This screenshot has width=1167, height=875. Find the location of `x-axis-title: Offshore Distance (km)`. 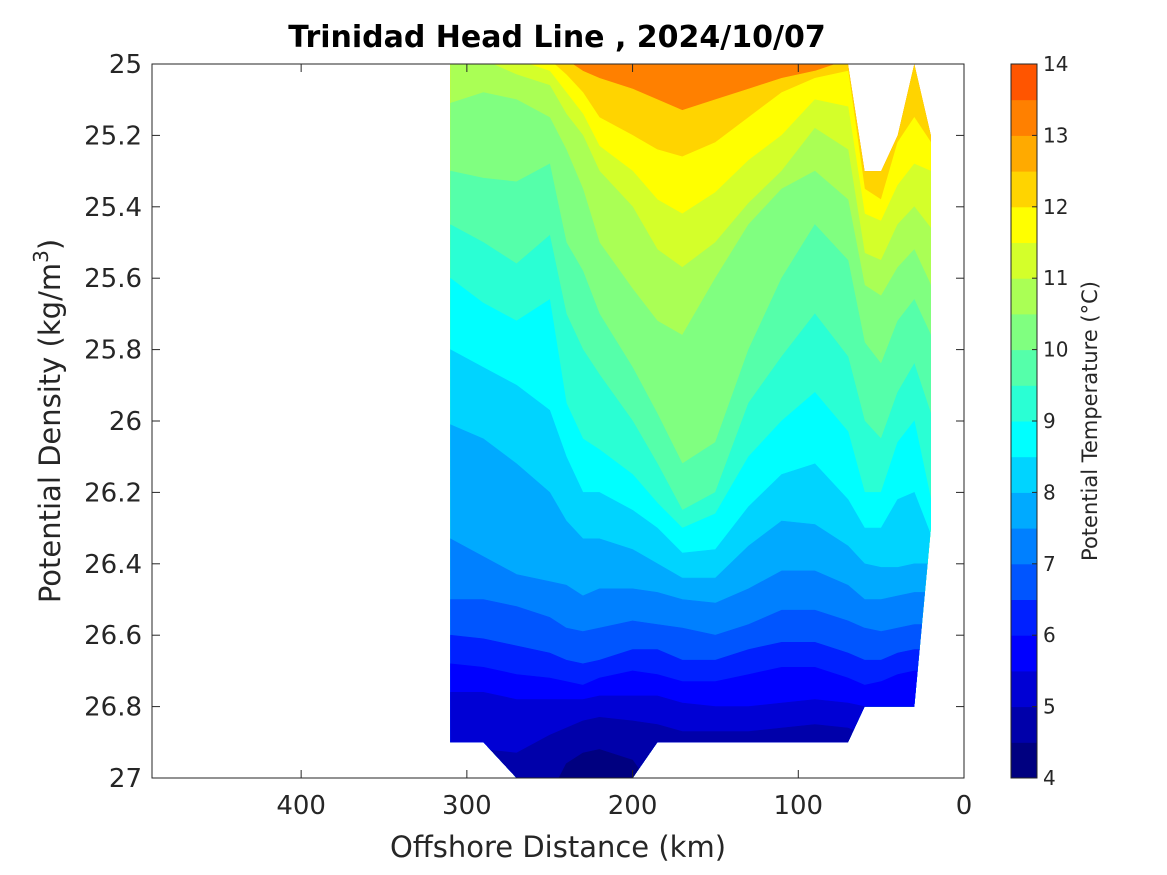

x-axis-title: Offshore Distance (km) is located at coordinates (558, 847).